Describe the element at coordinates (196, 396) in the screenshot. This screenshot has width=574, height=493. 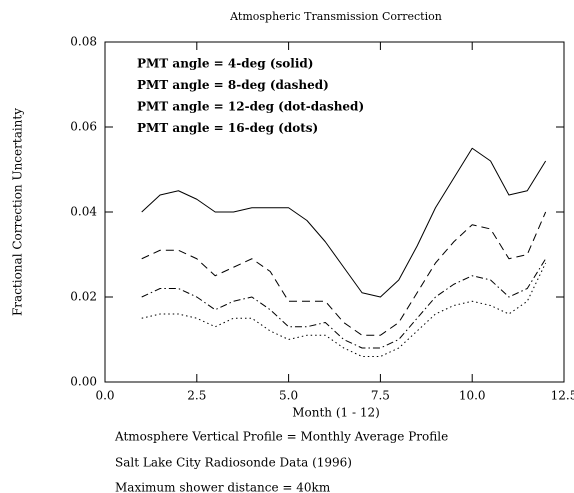
I see `x-tick-label: 2.5` at that location.